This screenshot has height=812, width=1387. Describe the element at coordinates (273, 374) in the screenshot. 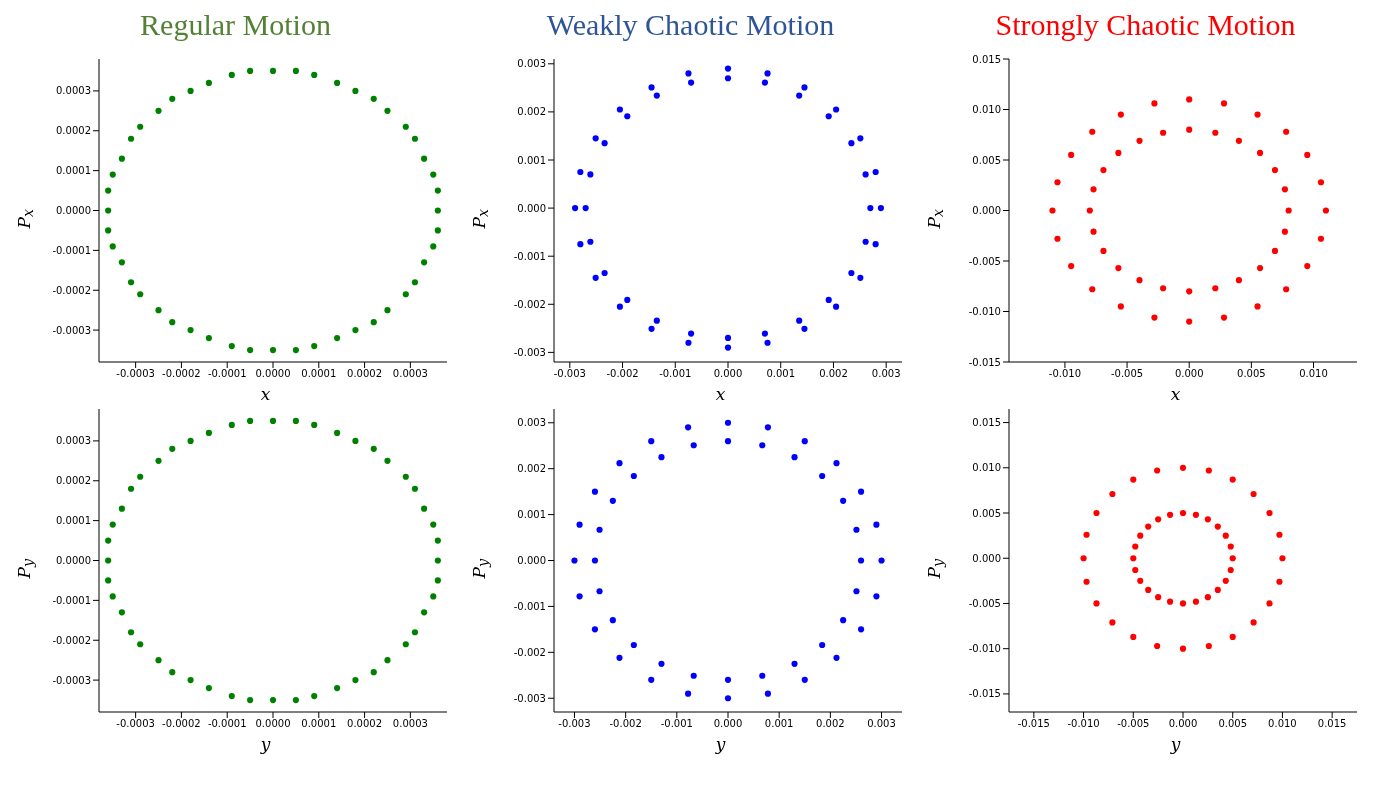

I see `x-tick-label: 0.0000` at that location.